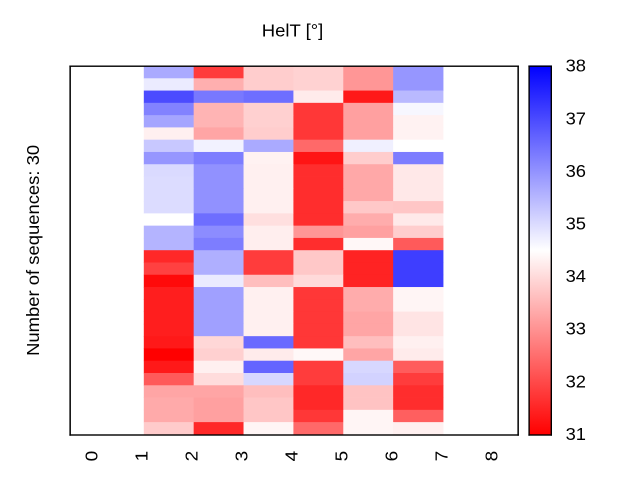 The height and width of the screenshot is (480, 640). I want to click on svg-text: 38, so click(576, 66).